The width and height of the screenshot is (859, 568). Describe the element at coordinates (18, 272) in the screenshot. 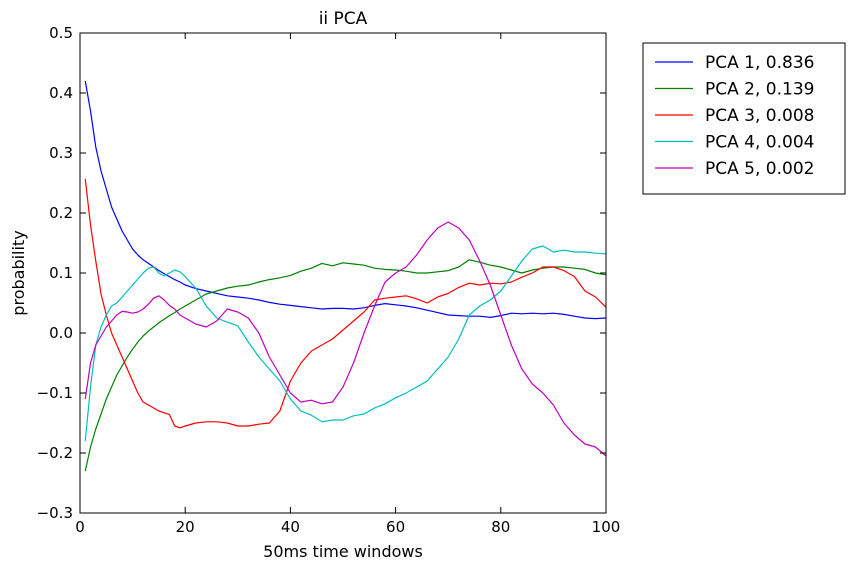

I see `y-axis-label: probability` at that location.